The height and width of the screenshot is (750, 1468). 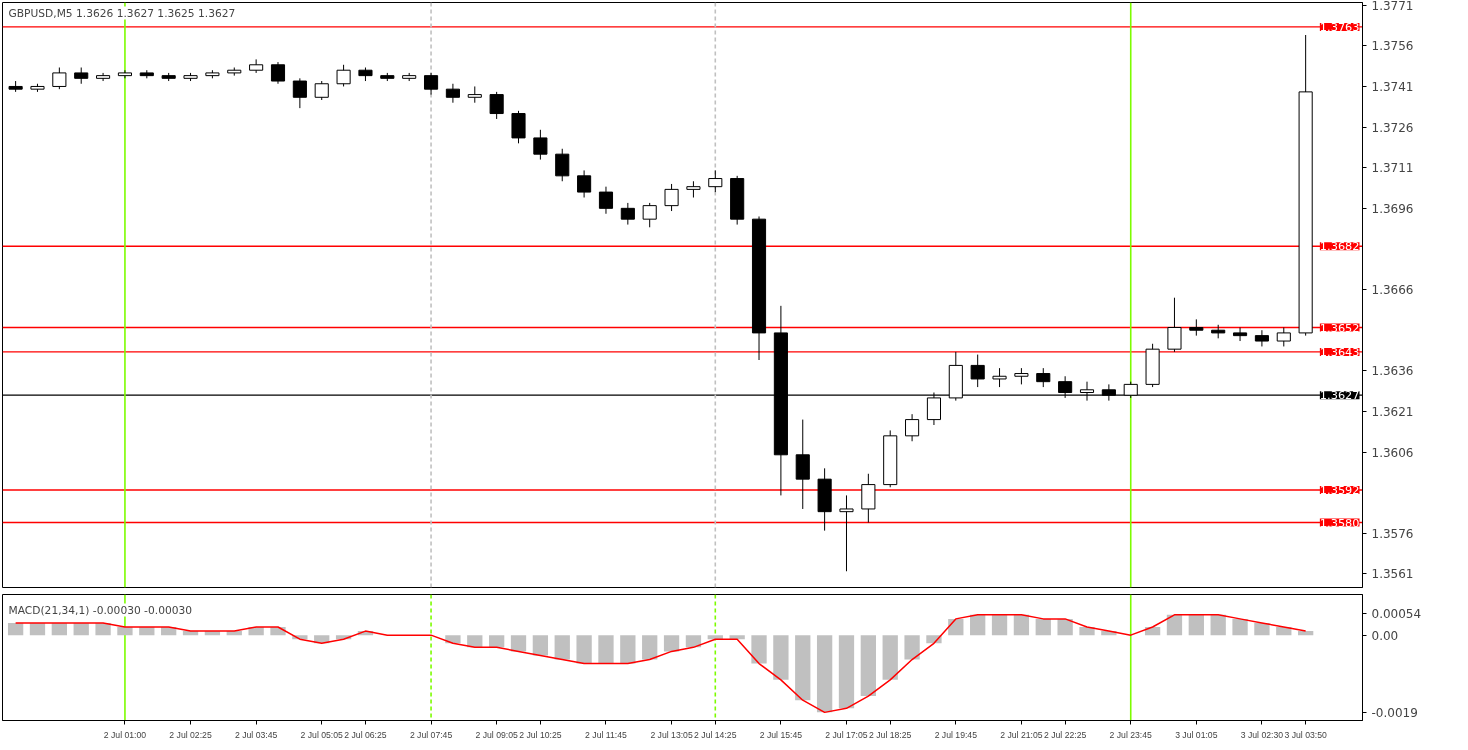 What do you see at coordinates (1339, 395) in the screenshot?
I see `ref-line-label: 1.3627` at bounding box center [1339, 395].